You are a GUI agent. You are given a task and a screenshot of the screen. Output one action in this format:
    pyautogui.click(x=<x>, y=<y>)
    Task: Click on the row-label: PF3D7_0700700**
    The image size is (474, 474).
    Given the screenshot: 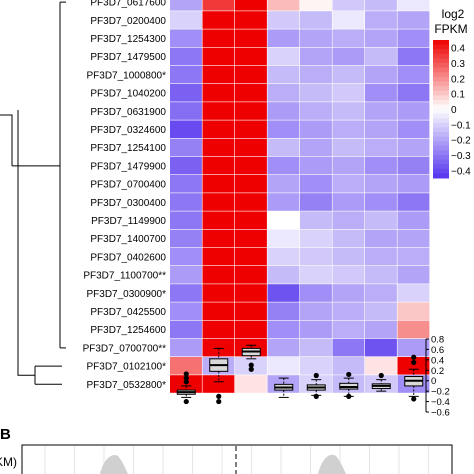 What is the action you would take?
    pyautogui.click(x=125, y=348)
    